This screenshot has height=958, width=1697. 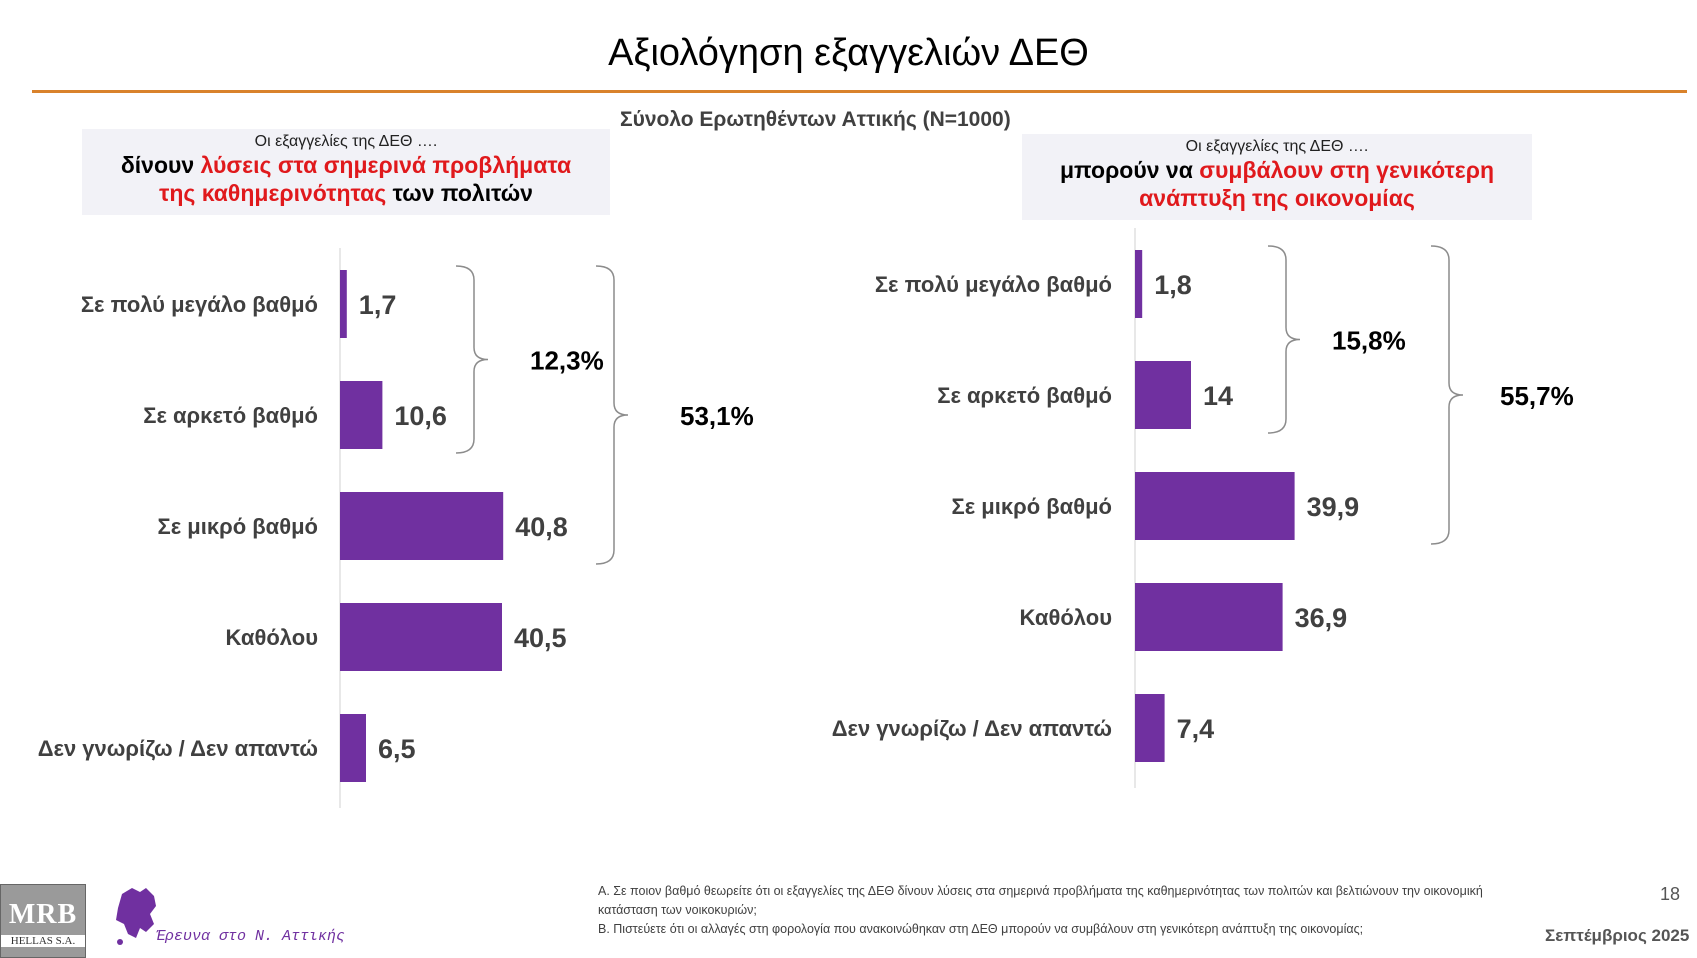 What do you see at coordinates (1347, 170) in the screenshot?
I see `question-highlight: συμβάλουν στη γενικότερη` at bounding box center [1347, 170].